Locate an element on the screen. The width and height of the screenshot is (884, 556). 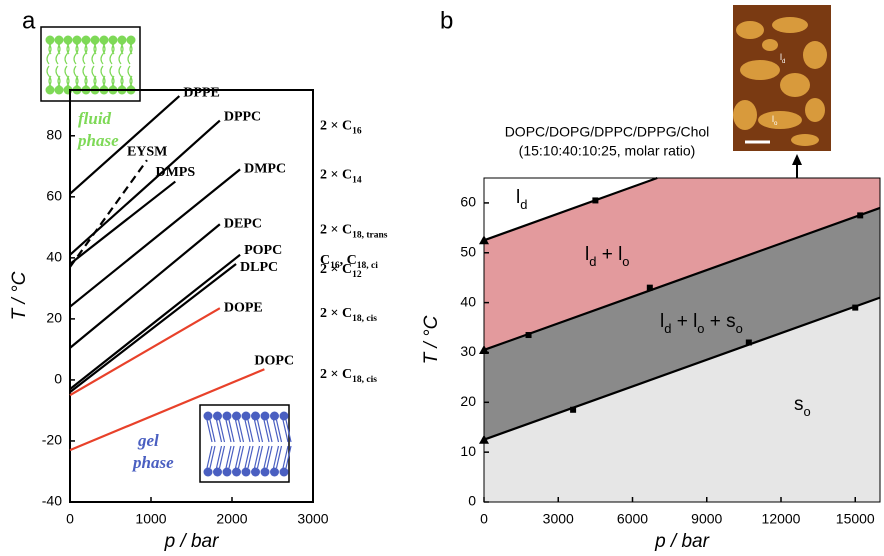
y-tick-label: 30 is located at coordinates (468, 351).